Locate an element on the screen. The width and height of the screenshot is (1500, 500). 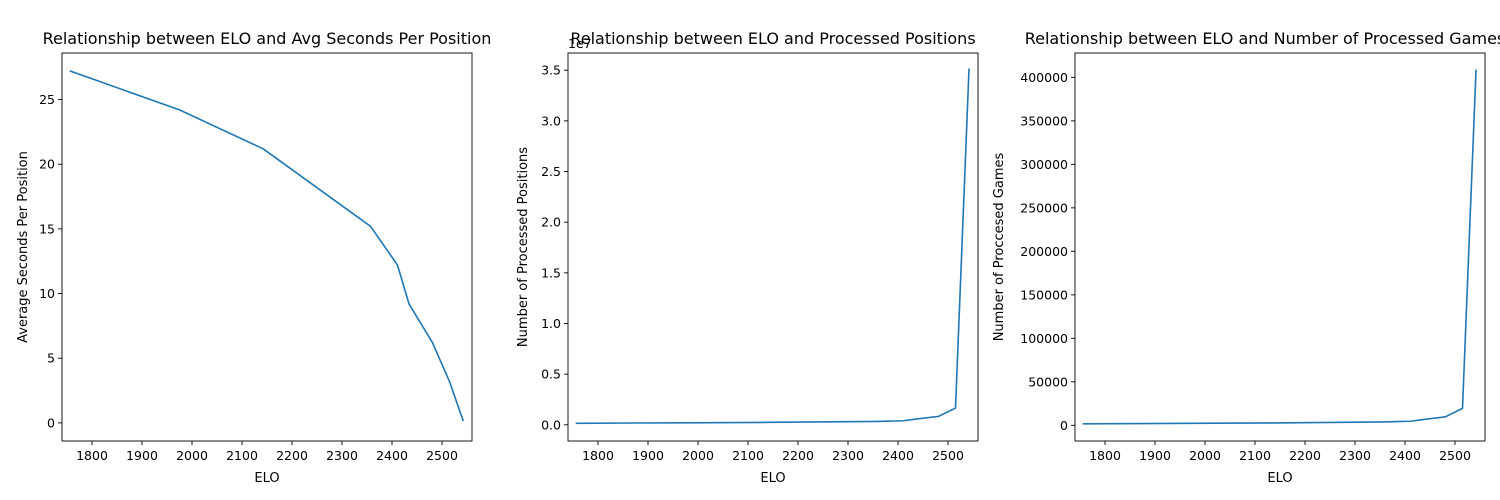
y-tick-label: 300000 is located at coordinates (1044, 164).